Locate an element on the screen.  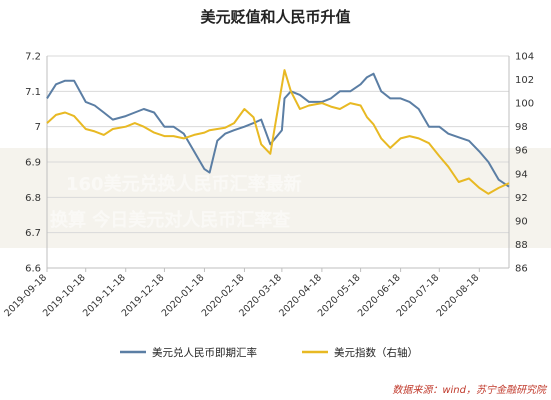
y-right-tick-label: 96 is located at coordinates (521, 151).